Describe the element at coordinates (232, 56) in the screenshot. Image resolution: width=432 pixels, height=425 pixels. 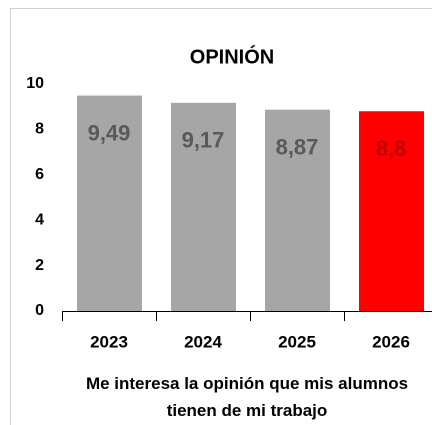
I see `chart-title: OPINIÓN` at that location.